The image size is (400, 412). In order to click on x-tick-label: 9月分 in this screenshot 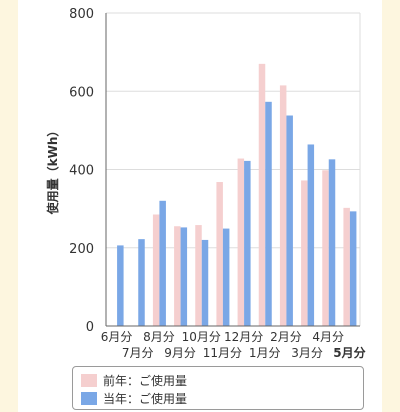, I will do `click(180, 353)`.